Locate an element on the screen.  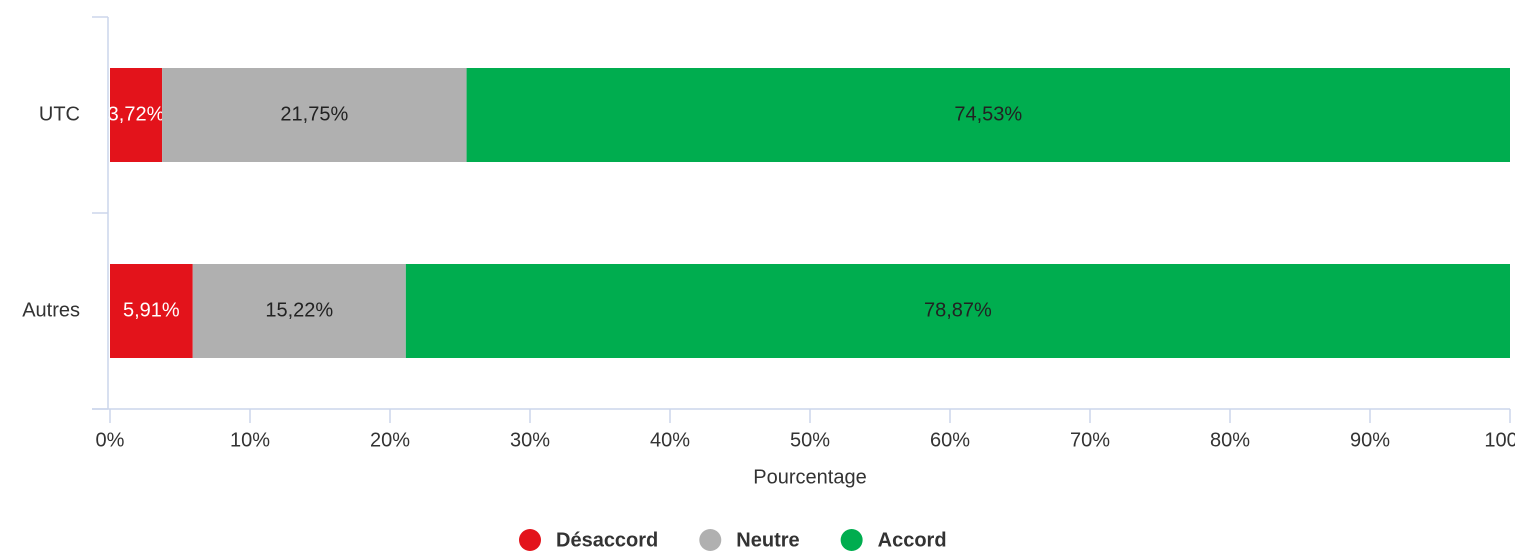
x-tick-label: 90% is located at coordinates (1370, 440).